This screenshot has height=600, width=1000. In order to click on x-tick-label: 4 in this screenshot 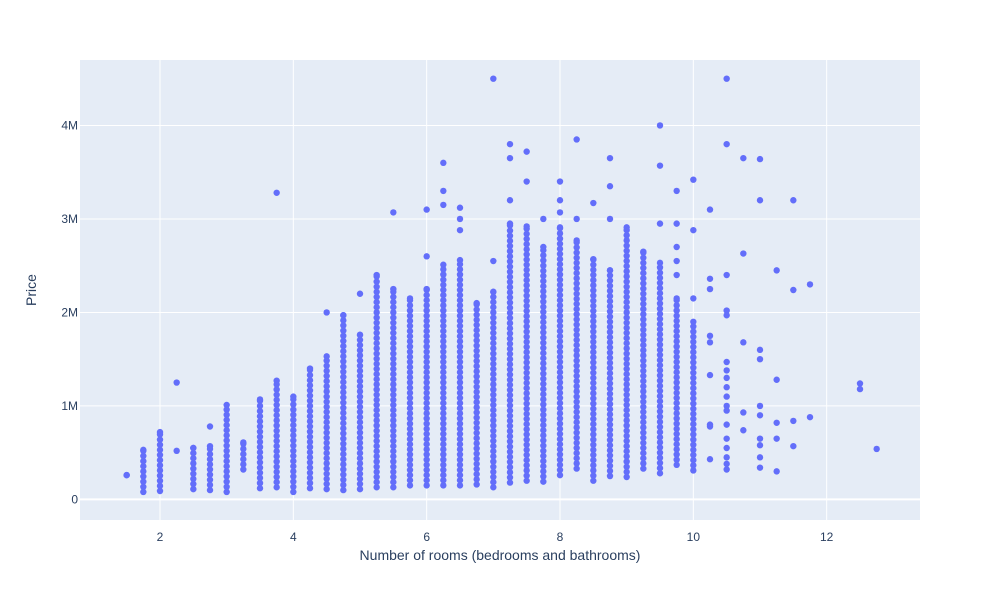, I will do `click(293, 537)`.